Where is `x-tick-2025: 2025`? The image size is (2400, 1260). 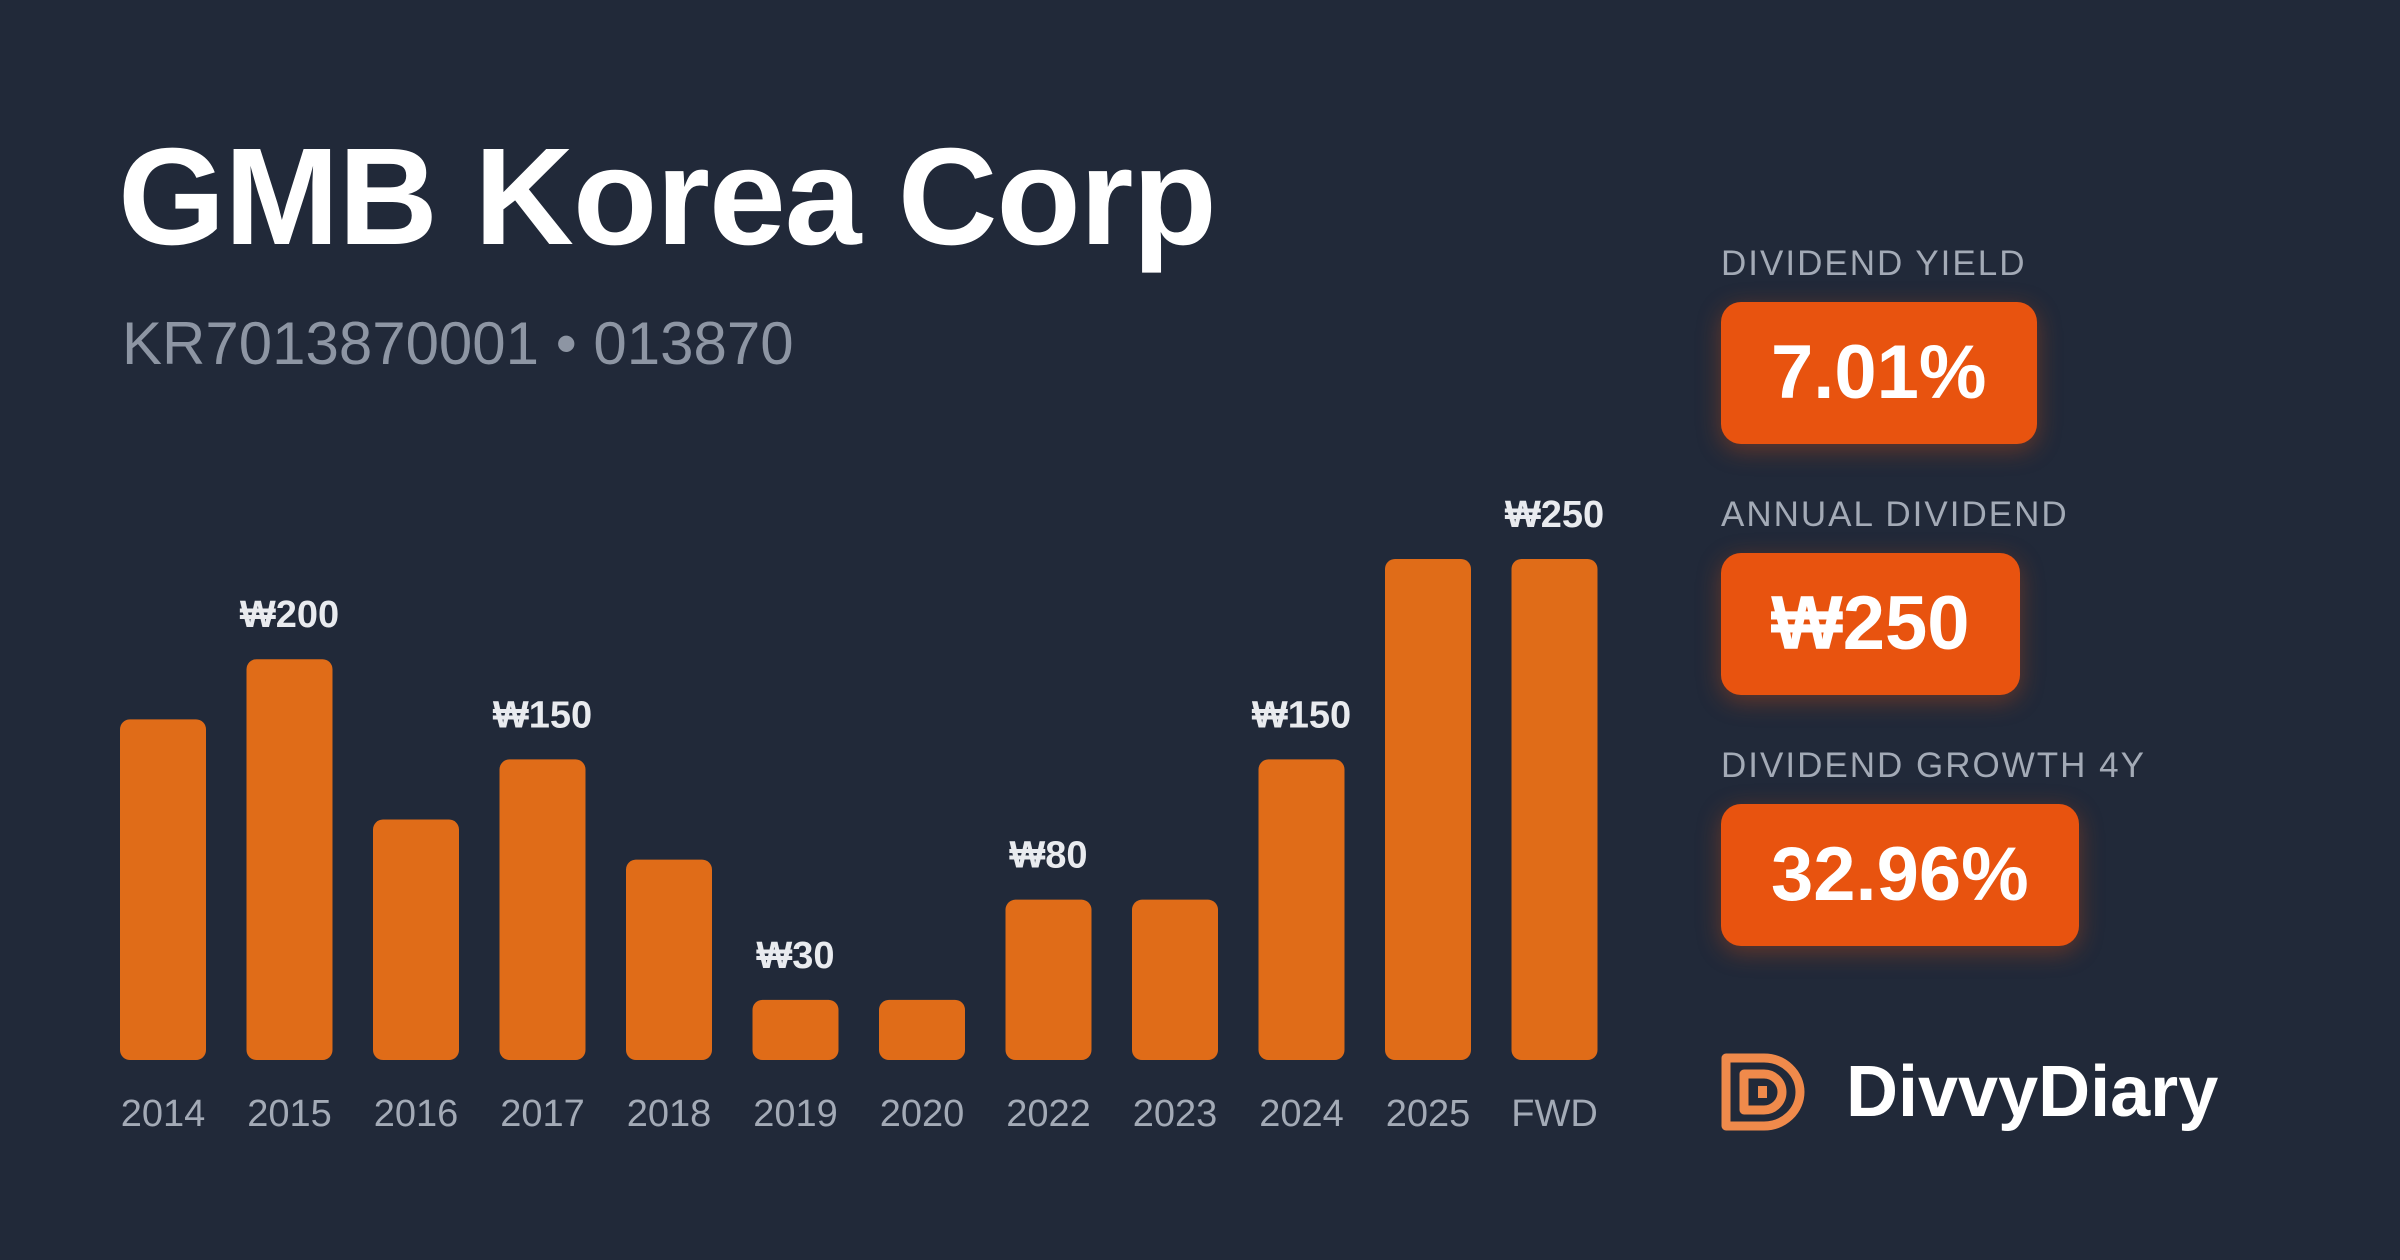 x-tick-2025: 2025 is located at coordinates (1428, 1114).